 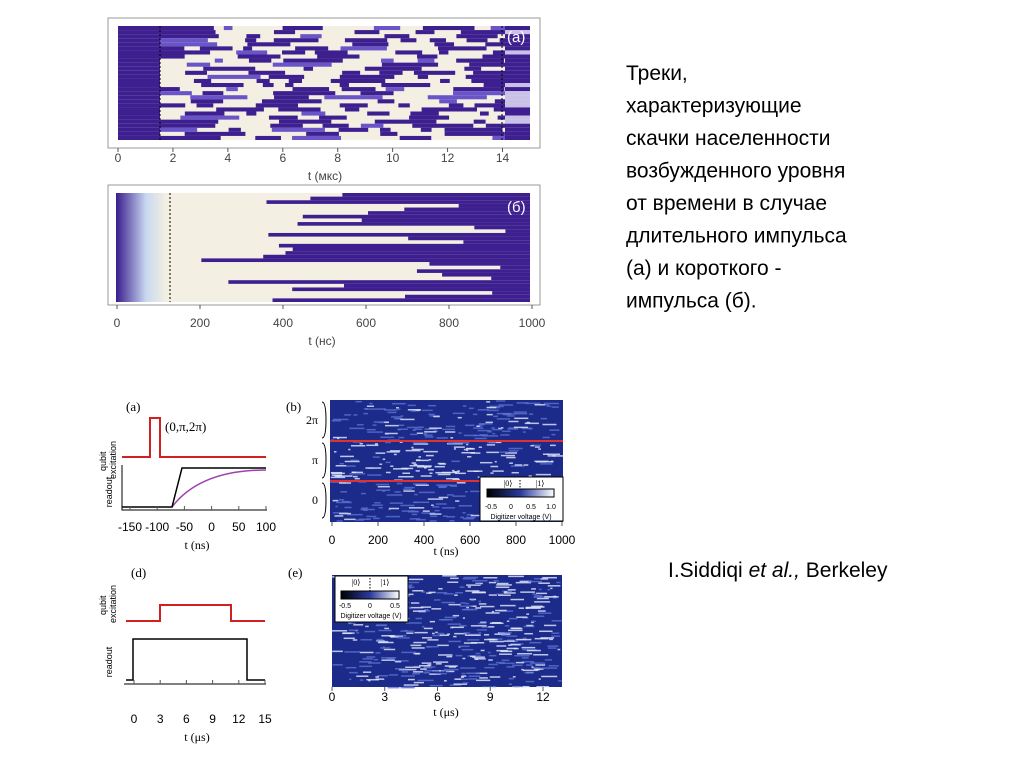 I want to click on caption-line: длительного импульса, so click(x=736, y=236).